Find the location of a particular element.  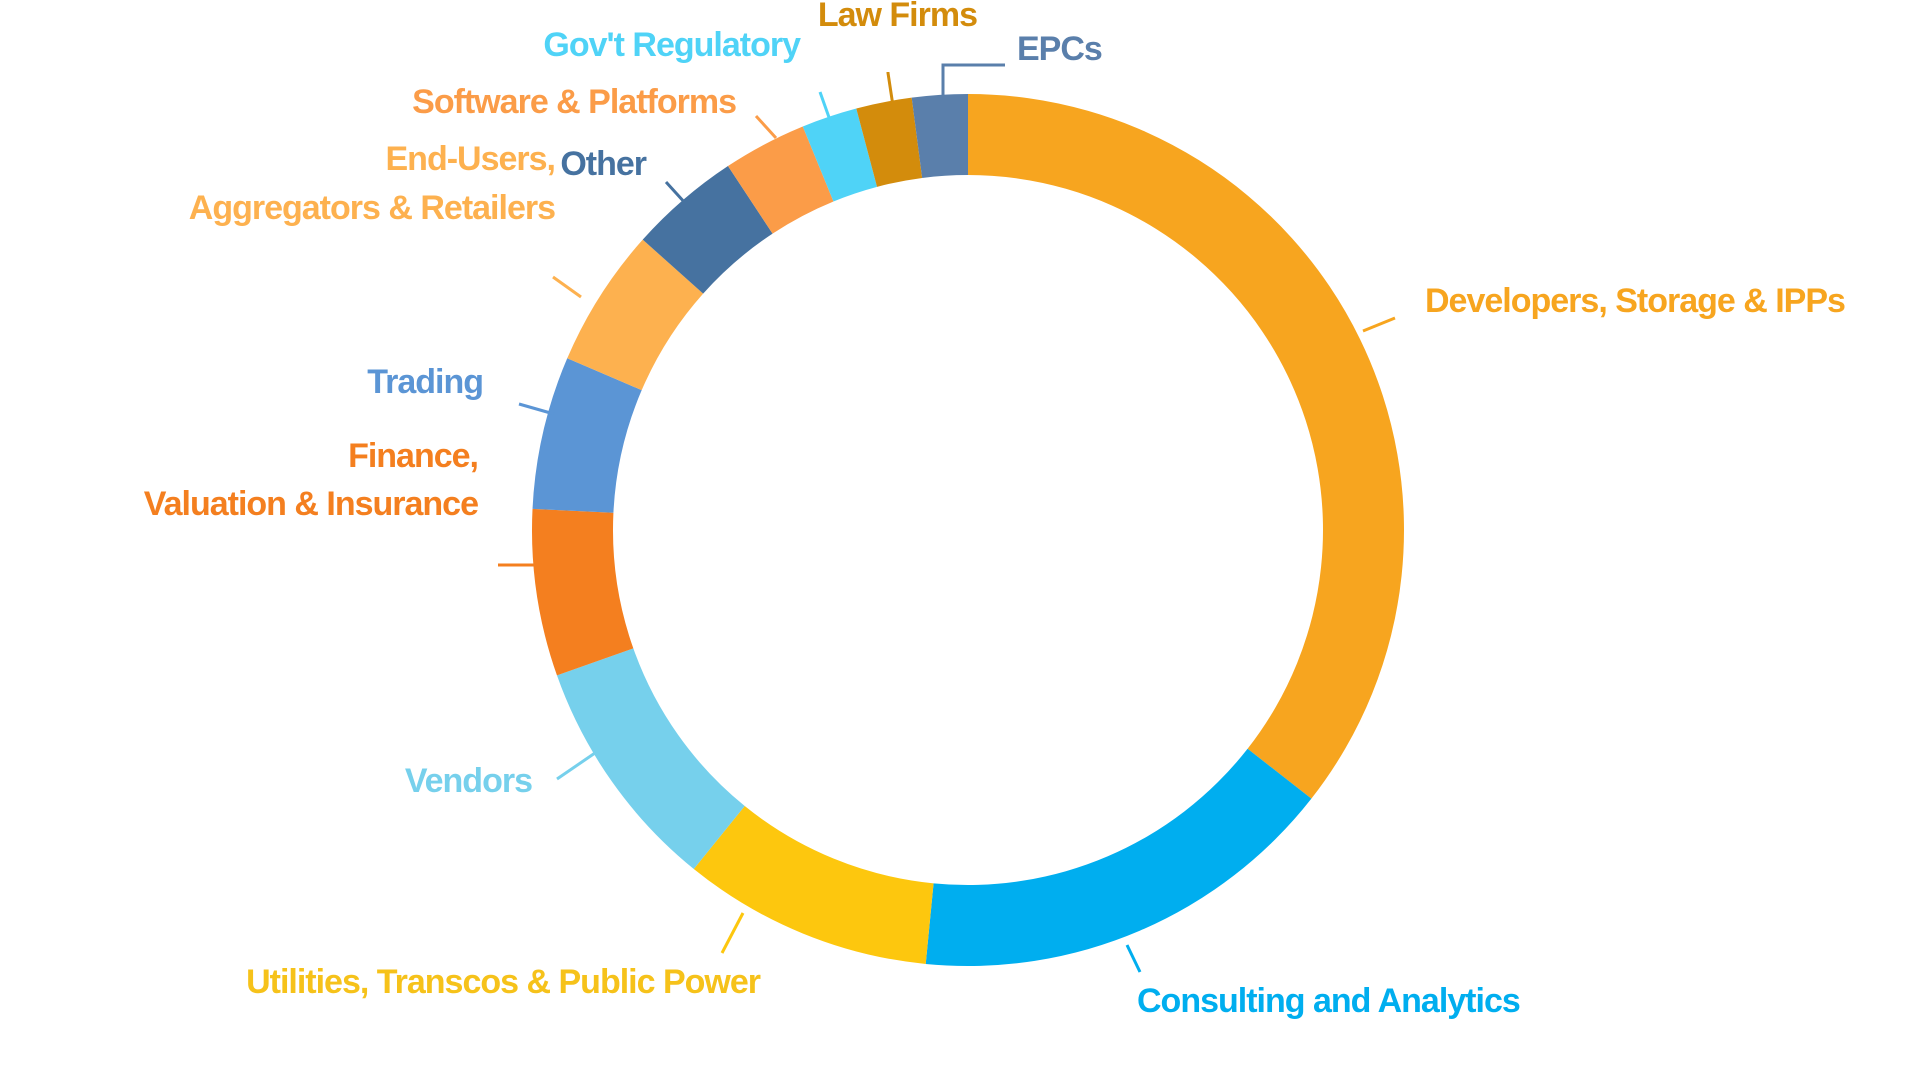

slice-label: End-Users, Aggregators & Retailers is located at coordinates (372, 183).